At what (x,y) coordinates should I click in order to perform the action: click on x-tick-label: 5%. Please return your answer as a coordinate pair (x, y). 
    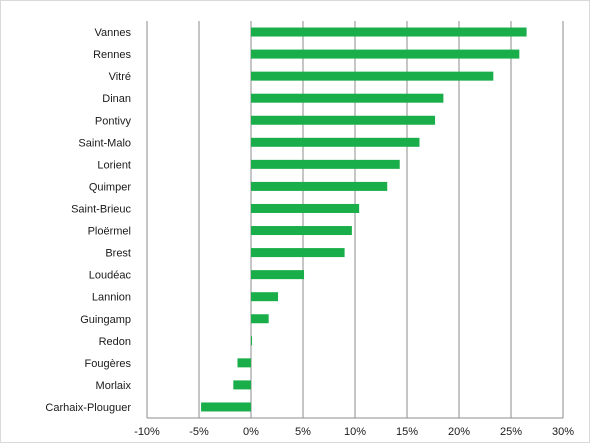
    Looking at the image, I should click on (303, 432).